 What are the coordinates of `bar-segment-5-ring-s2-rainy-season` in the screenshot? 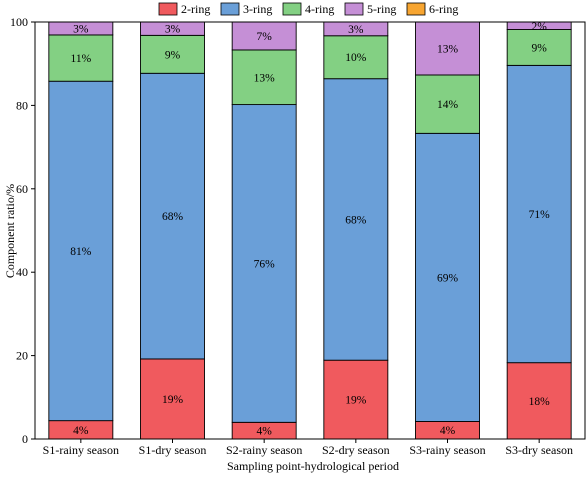 It's located at (264, 36).